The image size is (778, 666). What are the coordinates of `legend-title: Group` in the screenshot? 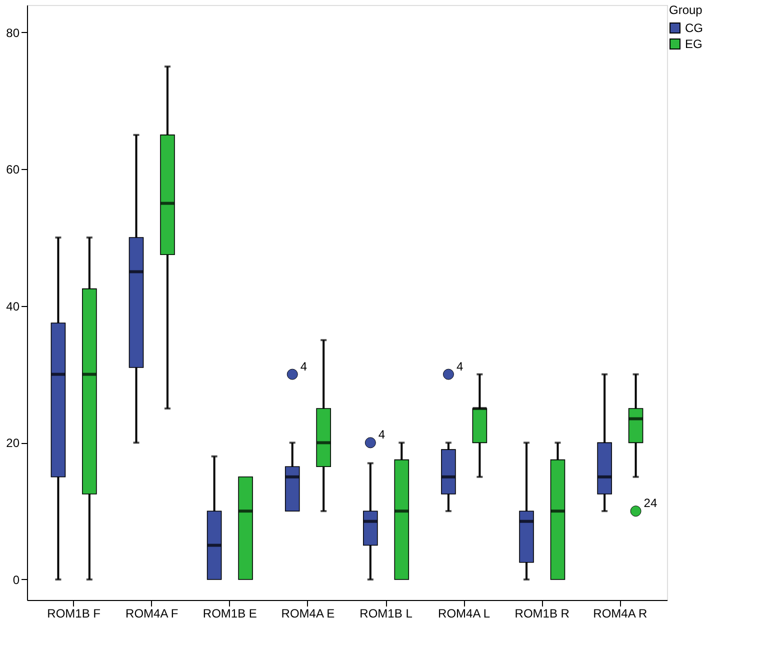 It's located at (686, 10).